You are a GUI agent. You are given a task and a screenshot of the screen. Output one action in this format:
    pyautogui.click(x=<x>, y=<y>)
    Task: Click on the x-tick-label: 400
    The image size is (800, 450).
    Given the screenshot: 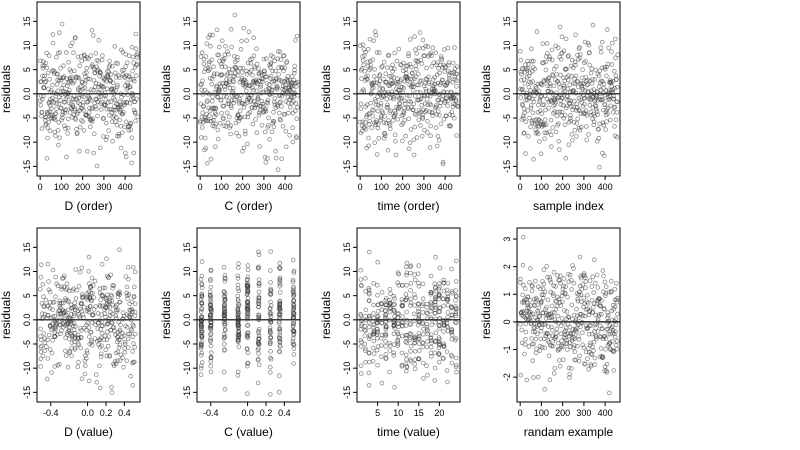 What is the action you would take?
    pyautogui.click(x=125, y=187)
    